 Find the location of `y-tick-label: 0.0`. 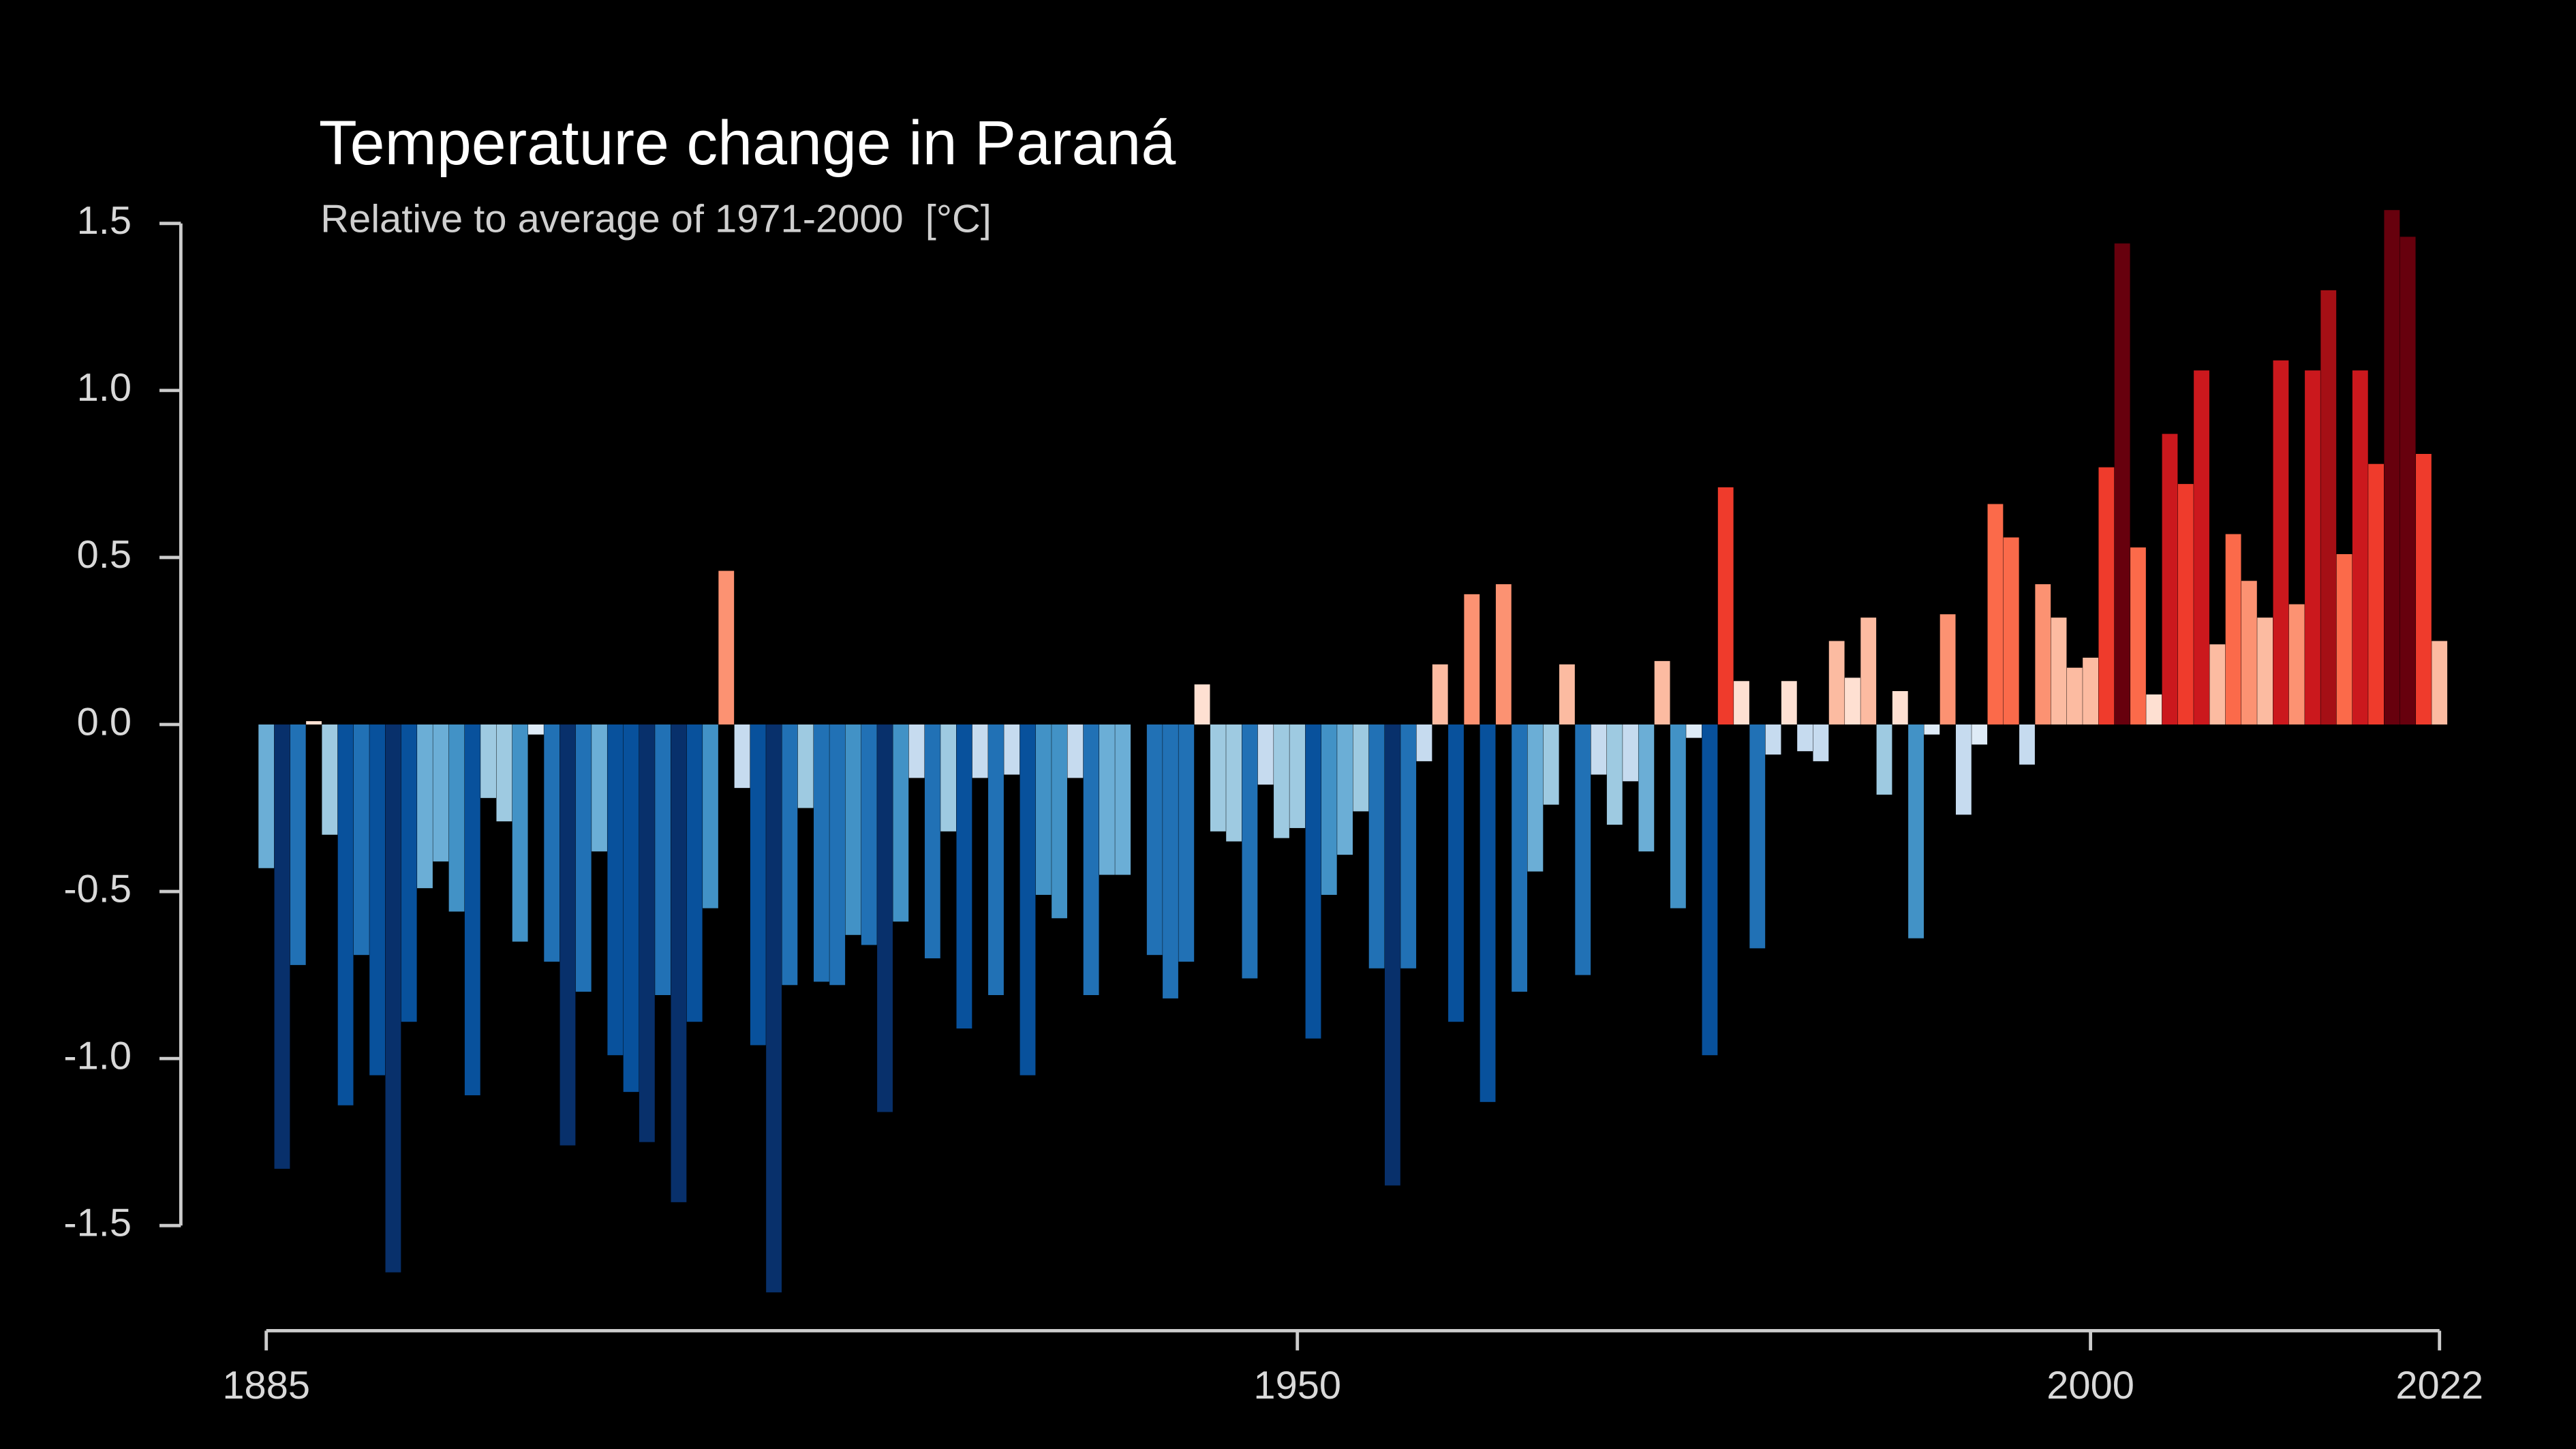

y-tick-label: 0.0 is located at coordinates (105, 722).